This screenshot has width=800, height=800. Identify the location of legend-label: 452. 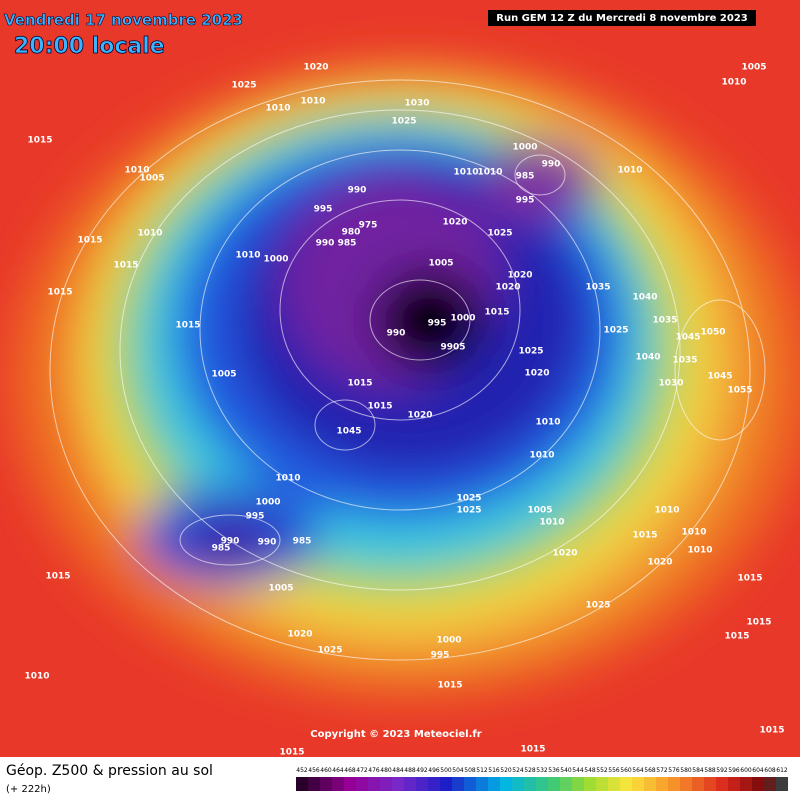
(302, 770).